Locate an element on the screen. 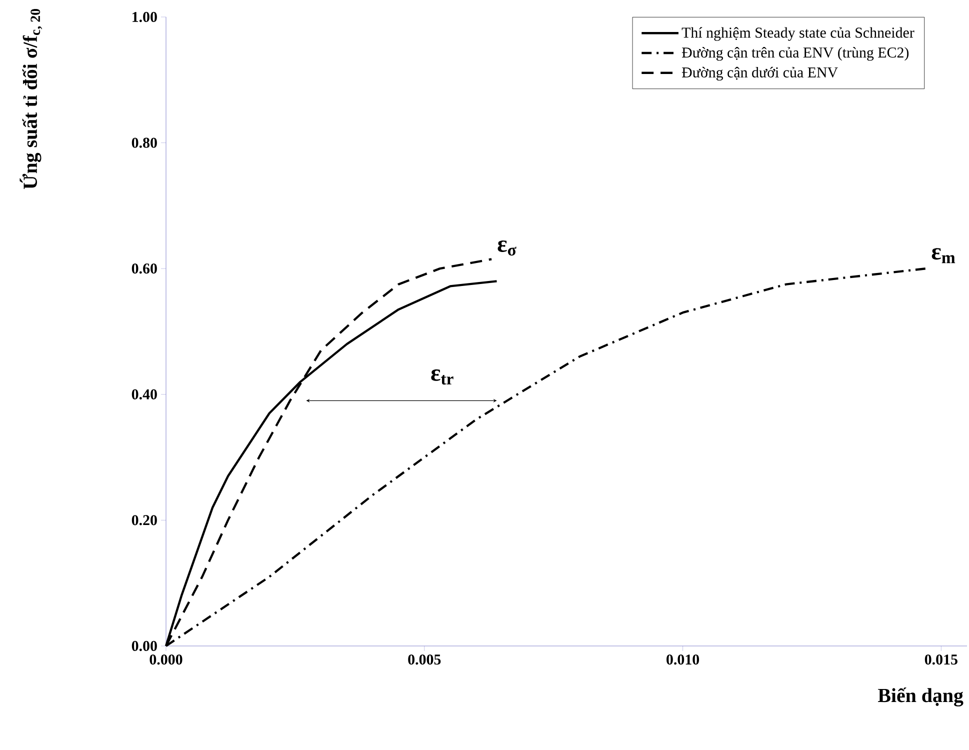 This screenshot has width=969, height=750. x-tick-label: 0.005 is located at coordinates (424, 659).